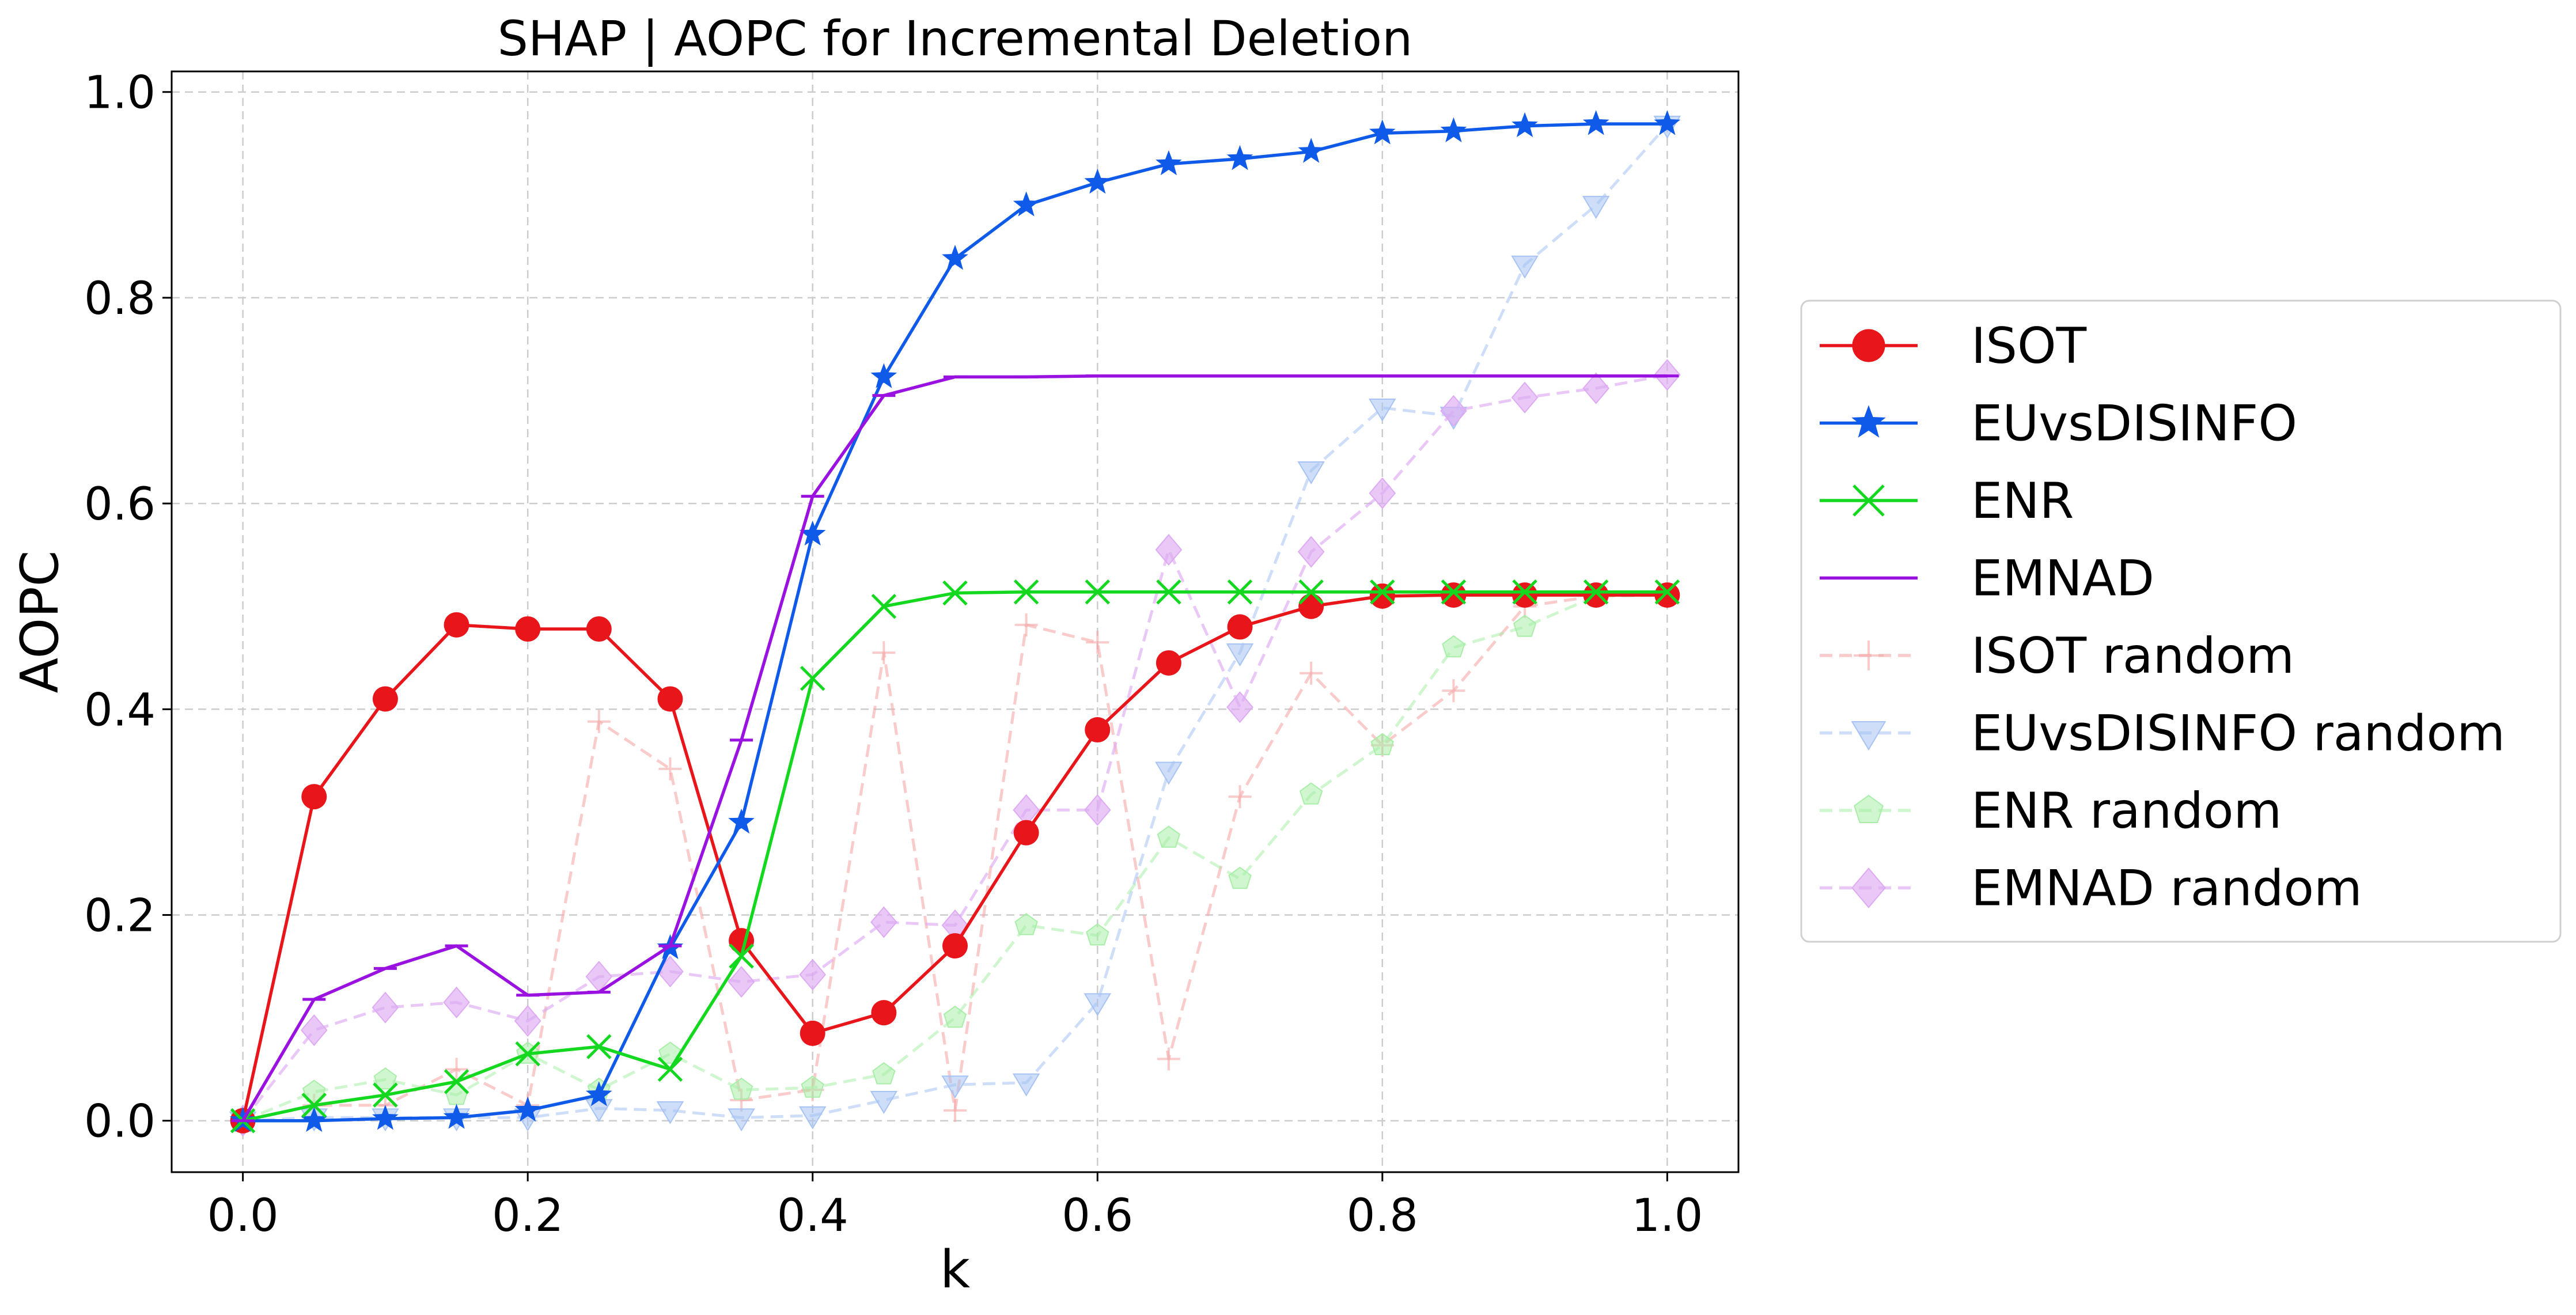 This screenshot has width=2576, height=1315. I want to click on legend-box, so click(2181, 621).